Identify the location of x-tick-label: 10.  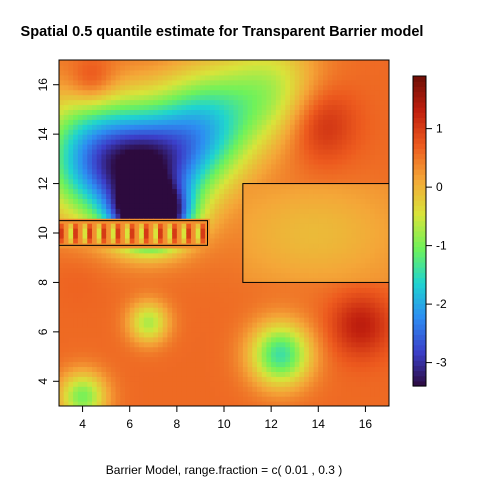
(224, 424).